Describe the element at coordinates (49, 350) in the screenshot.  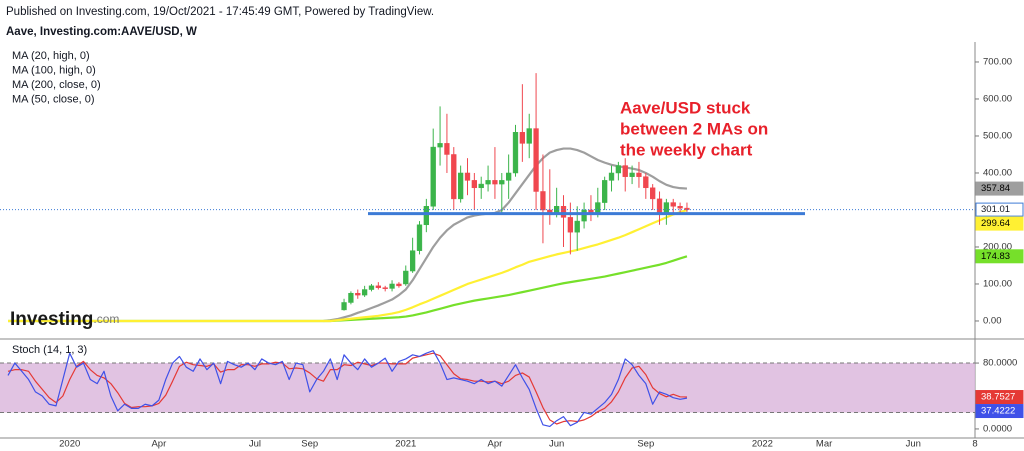
I see `stoch-title: Stoch (14, 1, 3)` at that location.